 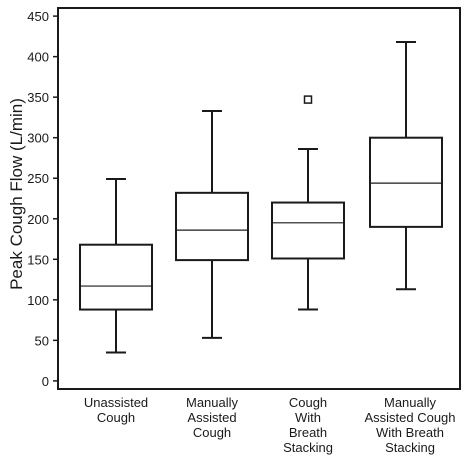 I want to click on y-tick-label: 350, so click(x=38, y=97).